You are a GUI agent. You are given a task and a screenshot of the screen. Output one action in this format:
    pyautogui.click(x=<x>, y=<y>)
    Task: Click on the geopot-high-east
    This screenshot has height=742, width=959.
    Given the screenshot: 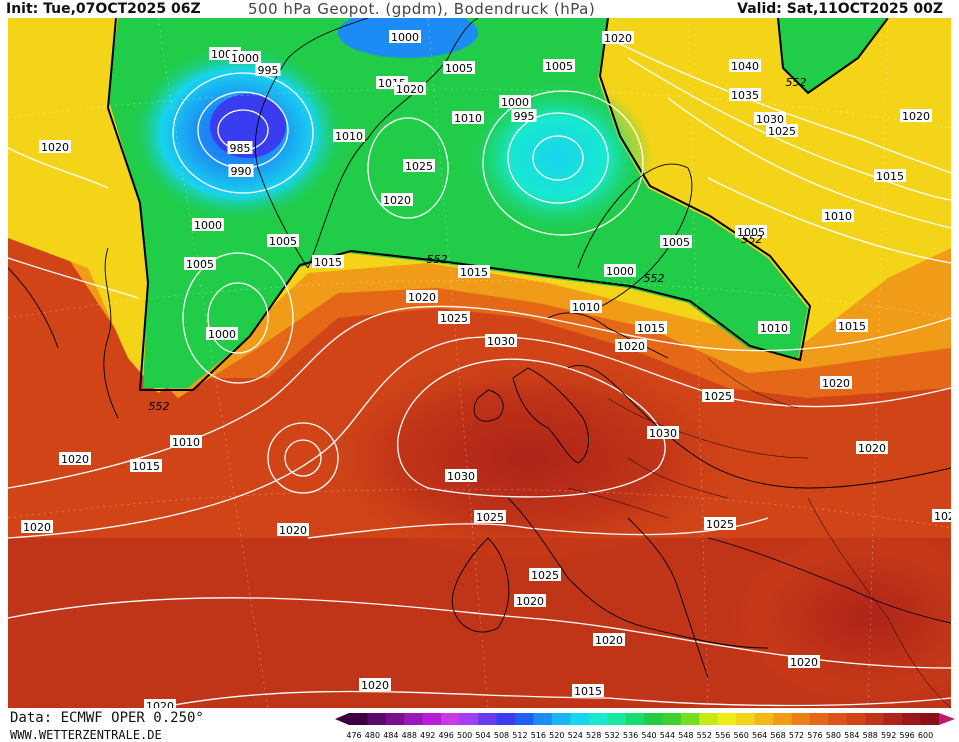 What is the action you would take?
    pyautogui.click(x=839, y=618)
    